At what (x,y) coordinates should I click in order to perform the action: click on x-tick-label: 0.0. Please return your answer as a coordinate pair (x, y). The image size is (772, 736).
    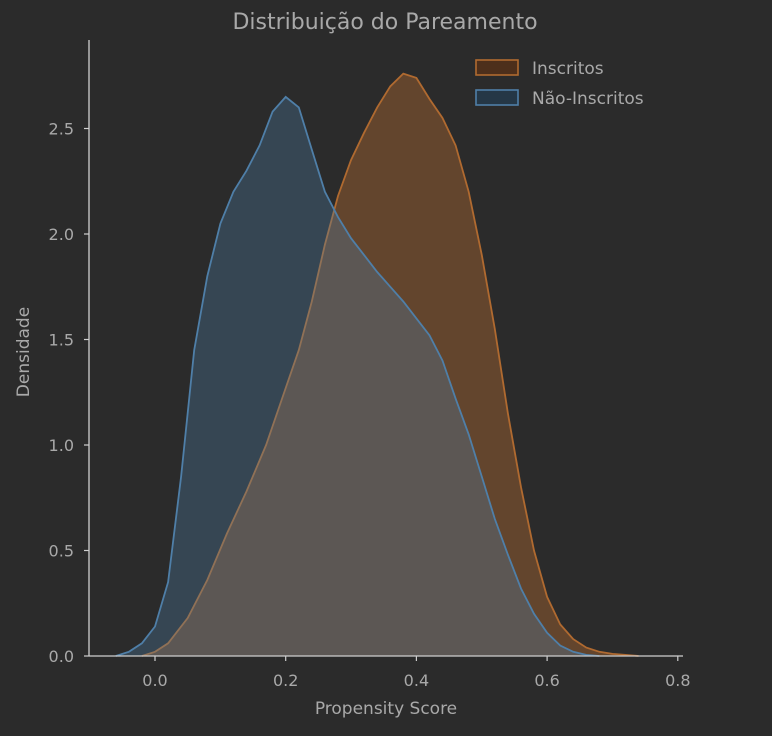
    Looking at the image, I should click on (154, 680).